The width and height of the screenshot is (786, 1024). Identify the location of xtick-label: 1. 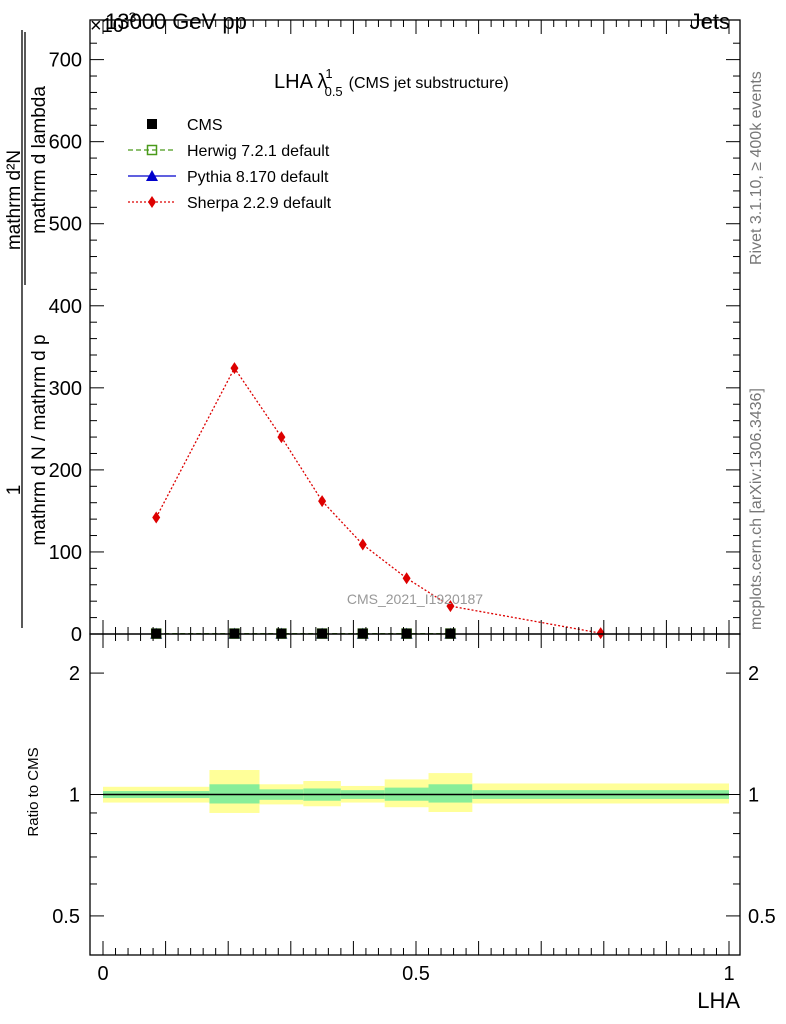
(728, 974).